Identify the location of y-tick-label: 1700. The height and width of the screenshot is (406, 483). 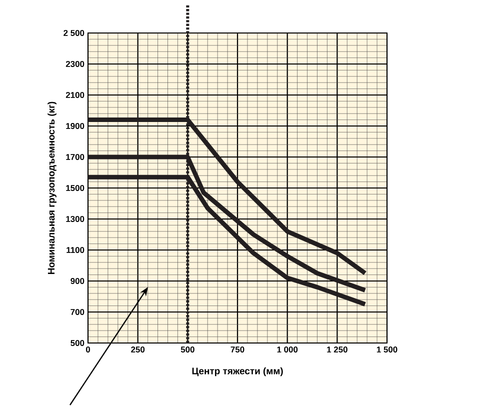
(75, 157).